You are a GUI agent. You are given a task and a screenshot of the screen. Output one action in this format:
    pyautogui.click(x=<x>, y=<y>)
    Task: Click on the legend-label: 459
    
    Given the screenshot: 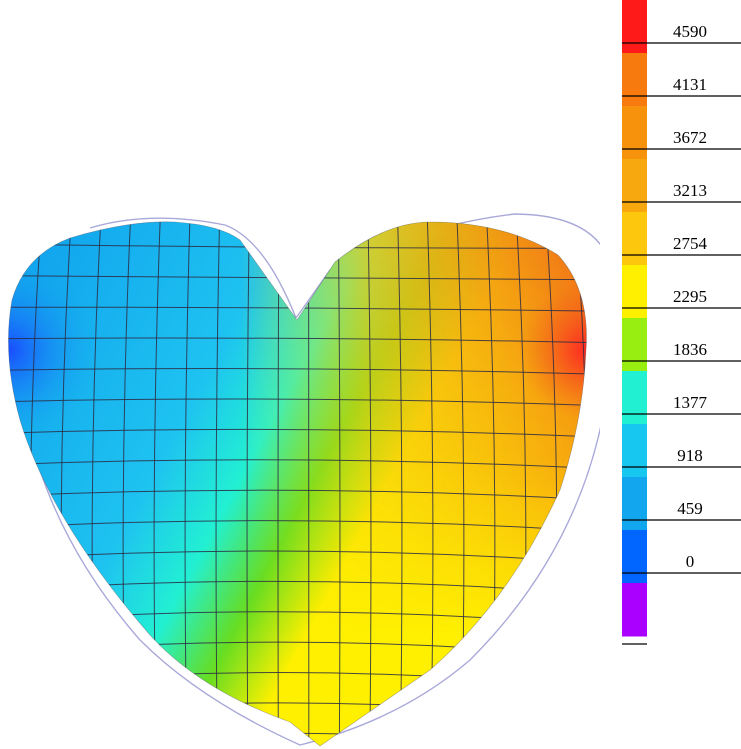 What is the action you would take?
    pyautogui.click(x=690, y=508)
    